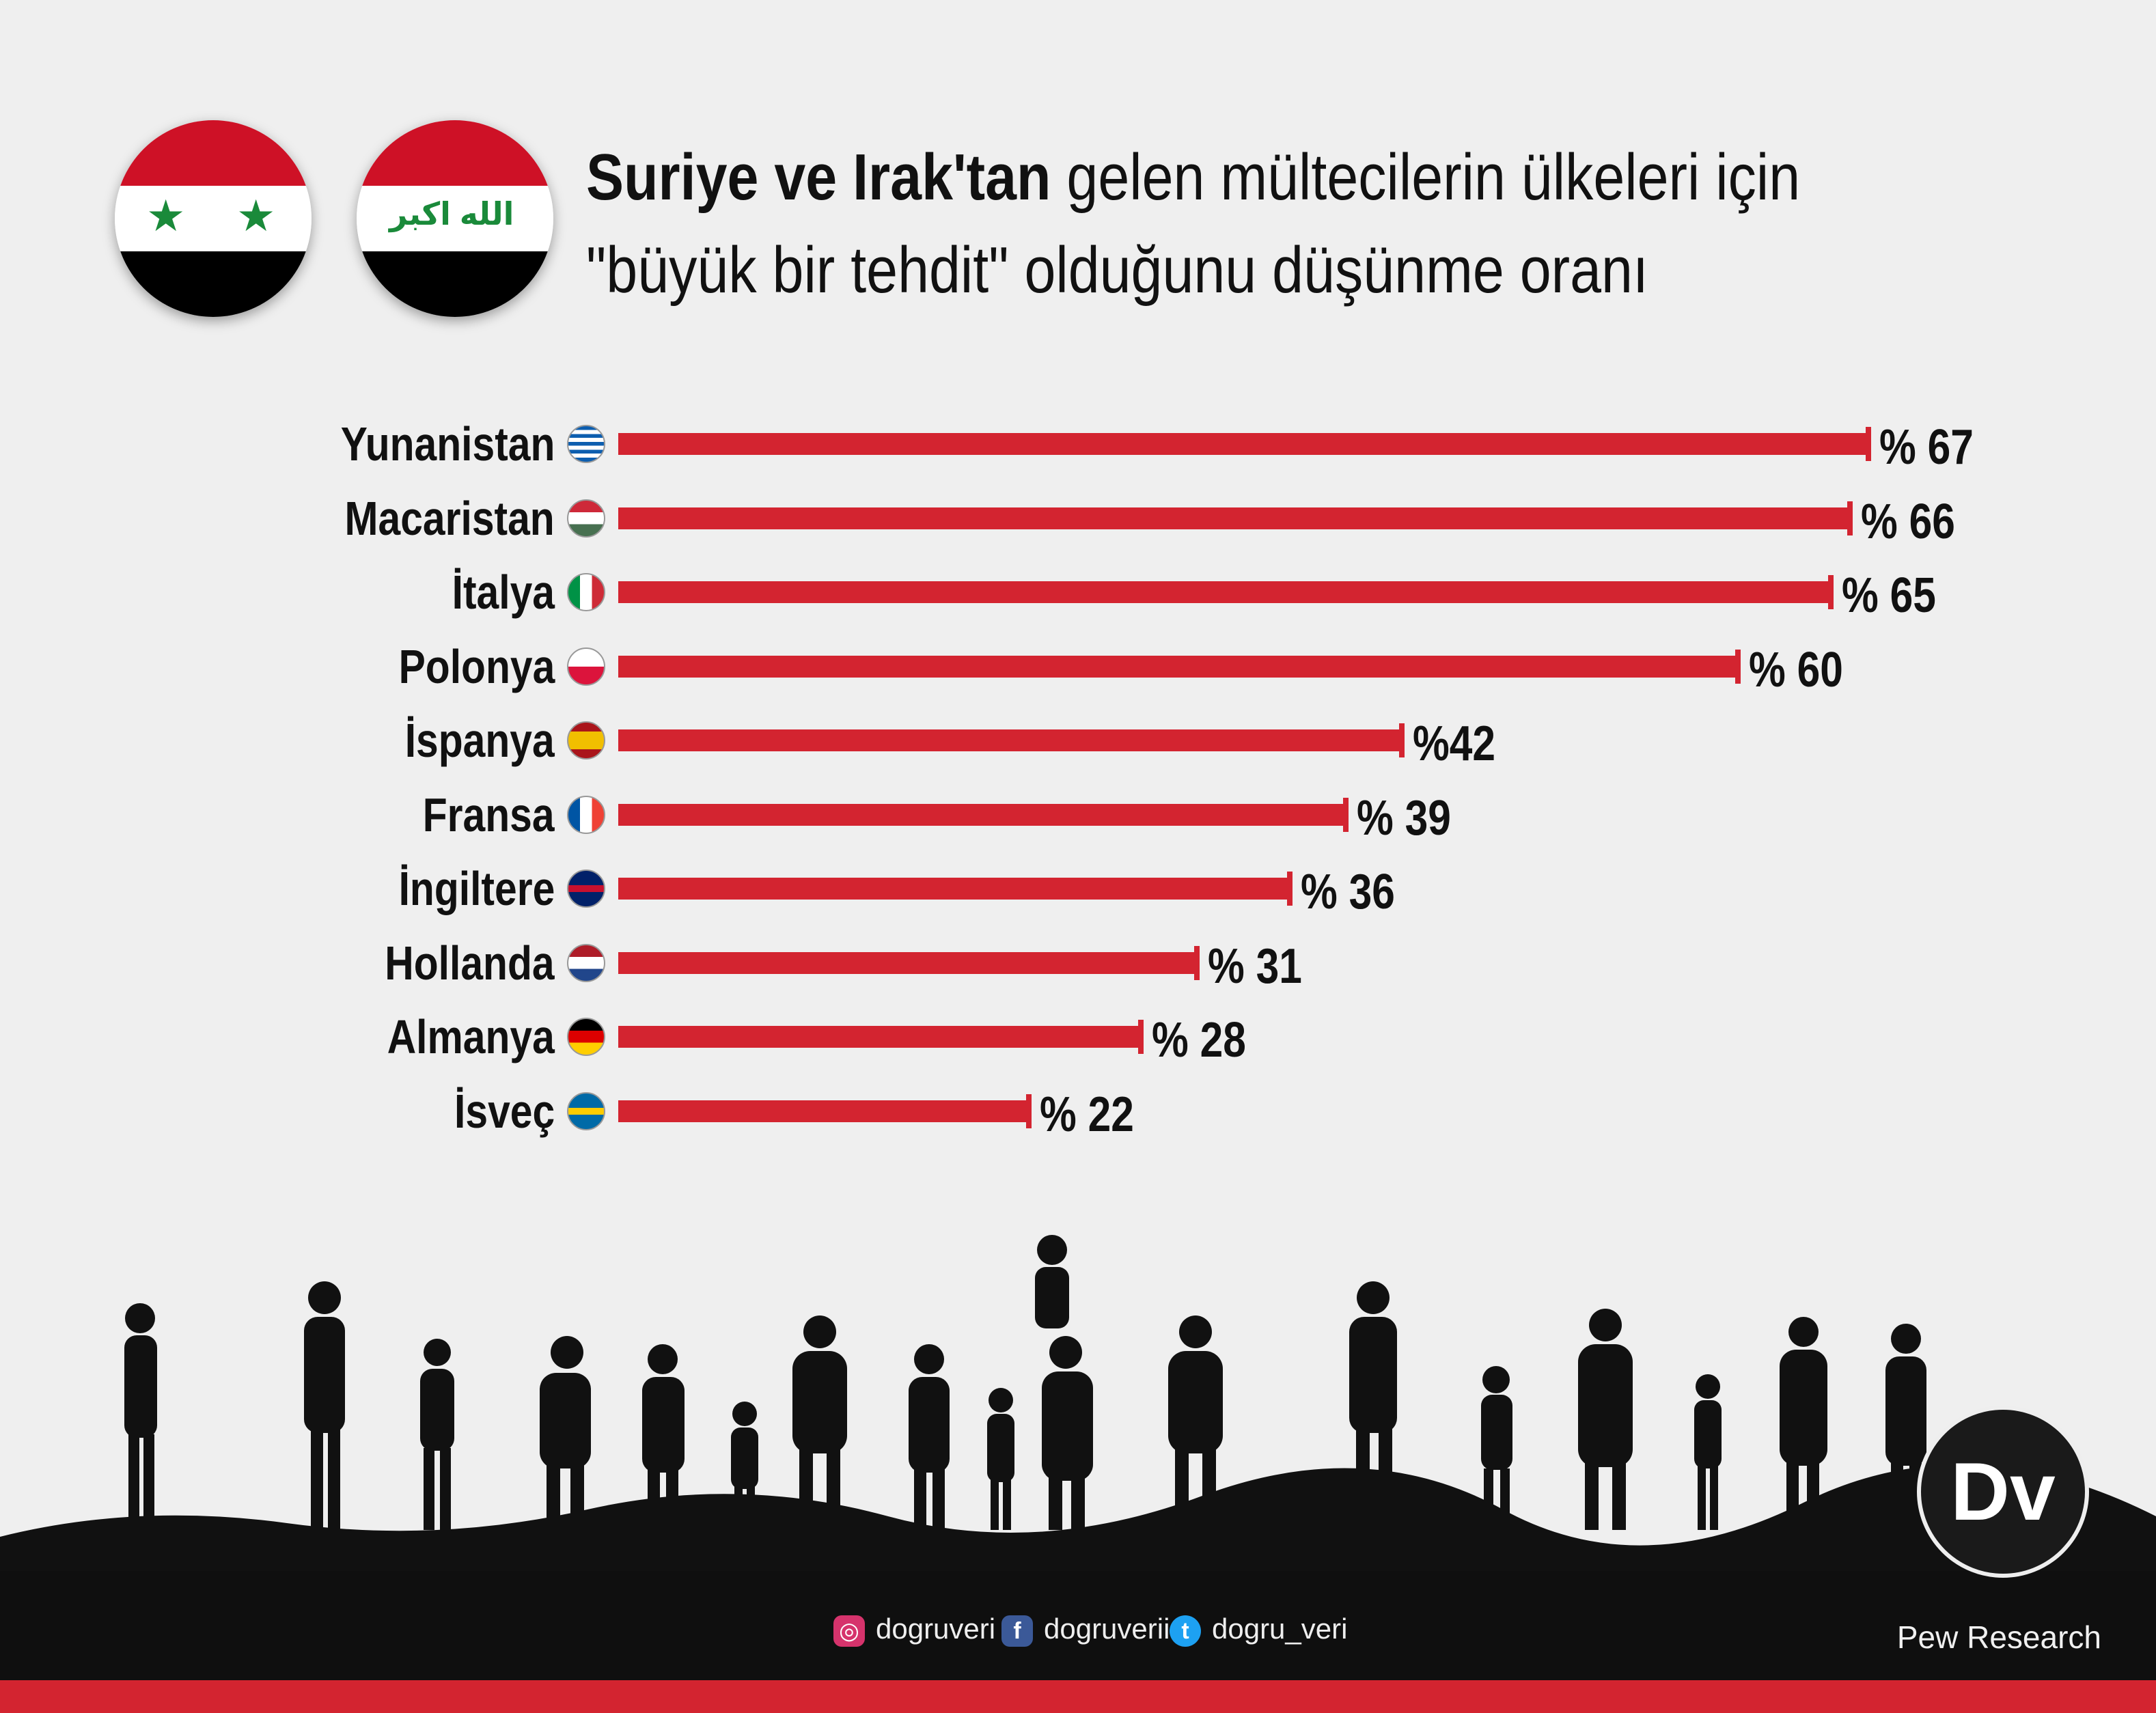  I want to click on uk-flag-icon, so click(586, 888).